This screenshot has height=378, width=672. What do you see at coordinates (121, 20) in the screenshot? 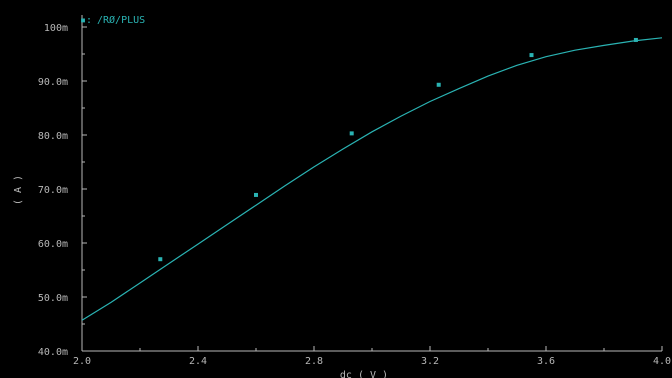
I see `legend-label: /RØ/PLUS` at bounding box center [121, 20].